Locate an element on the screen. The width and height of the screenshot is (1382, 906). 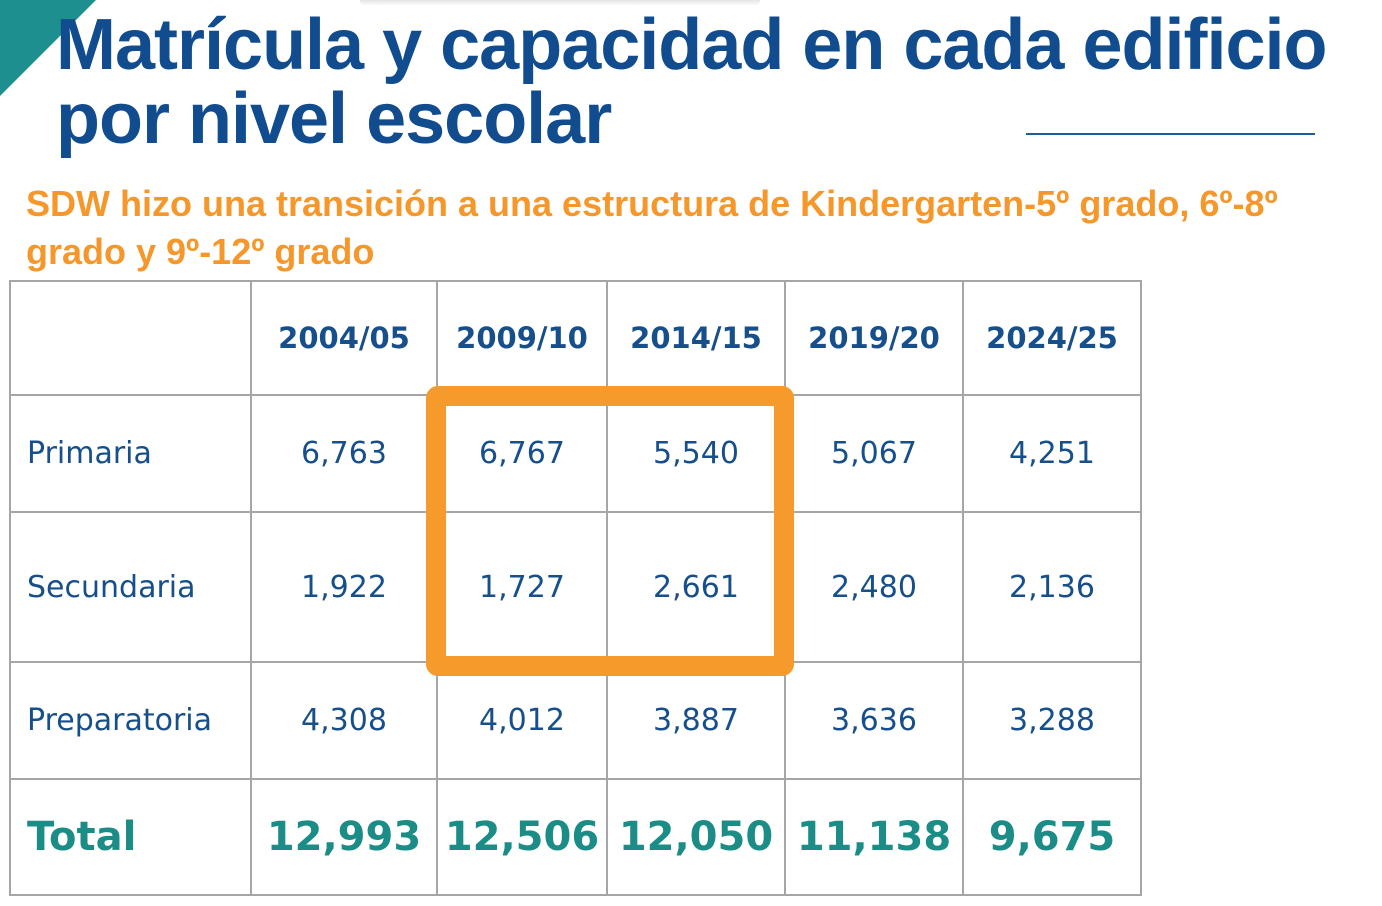
table-cell: 2,661 is located at coordinates (696, 587).